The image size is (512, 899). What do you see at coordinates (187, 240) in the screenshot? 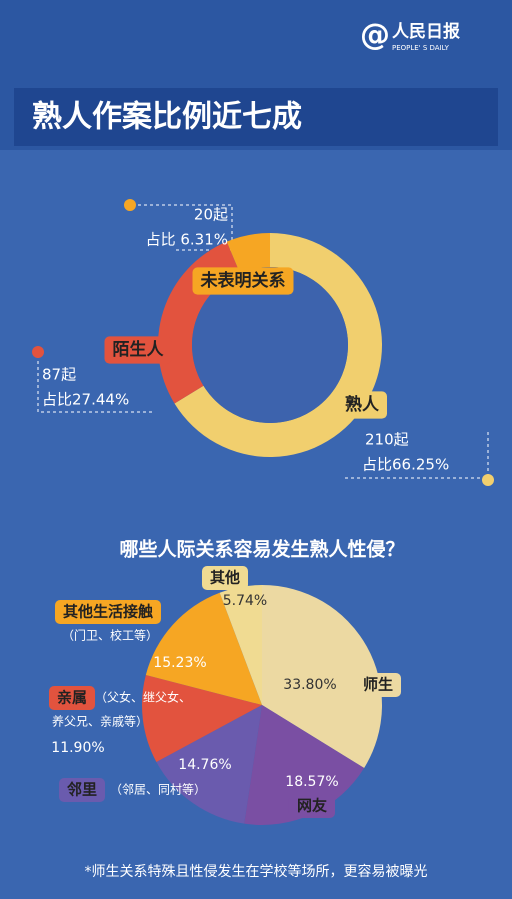
I see `share-label: 占比 6.31%` at bounding box center [187, 240].